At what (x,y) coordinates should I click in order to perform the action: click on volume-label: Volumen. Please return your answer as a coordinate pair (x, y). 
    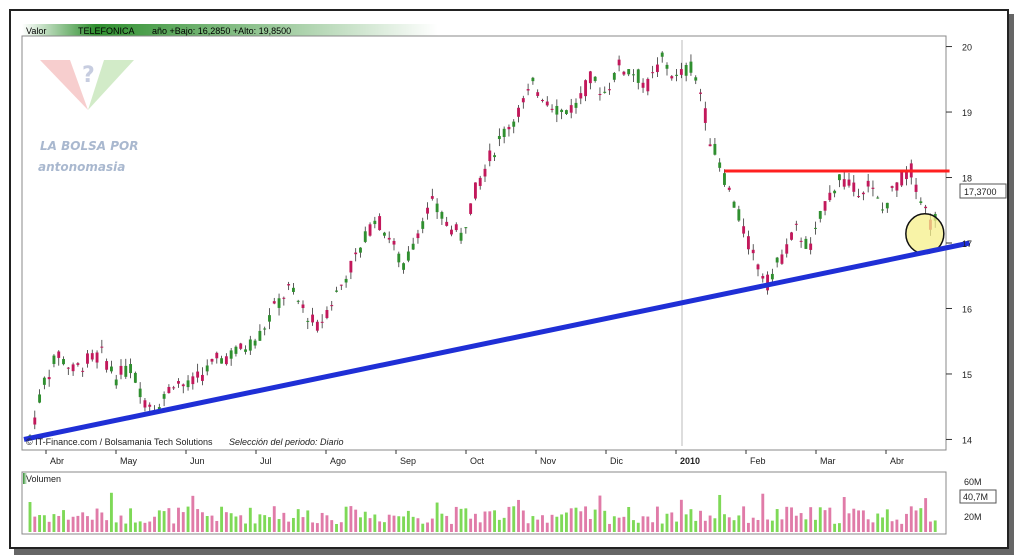
    Looking at the image, I should click on (43, 479).